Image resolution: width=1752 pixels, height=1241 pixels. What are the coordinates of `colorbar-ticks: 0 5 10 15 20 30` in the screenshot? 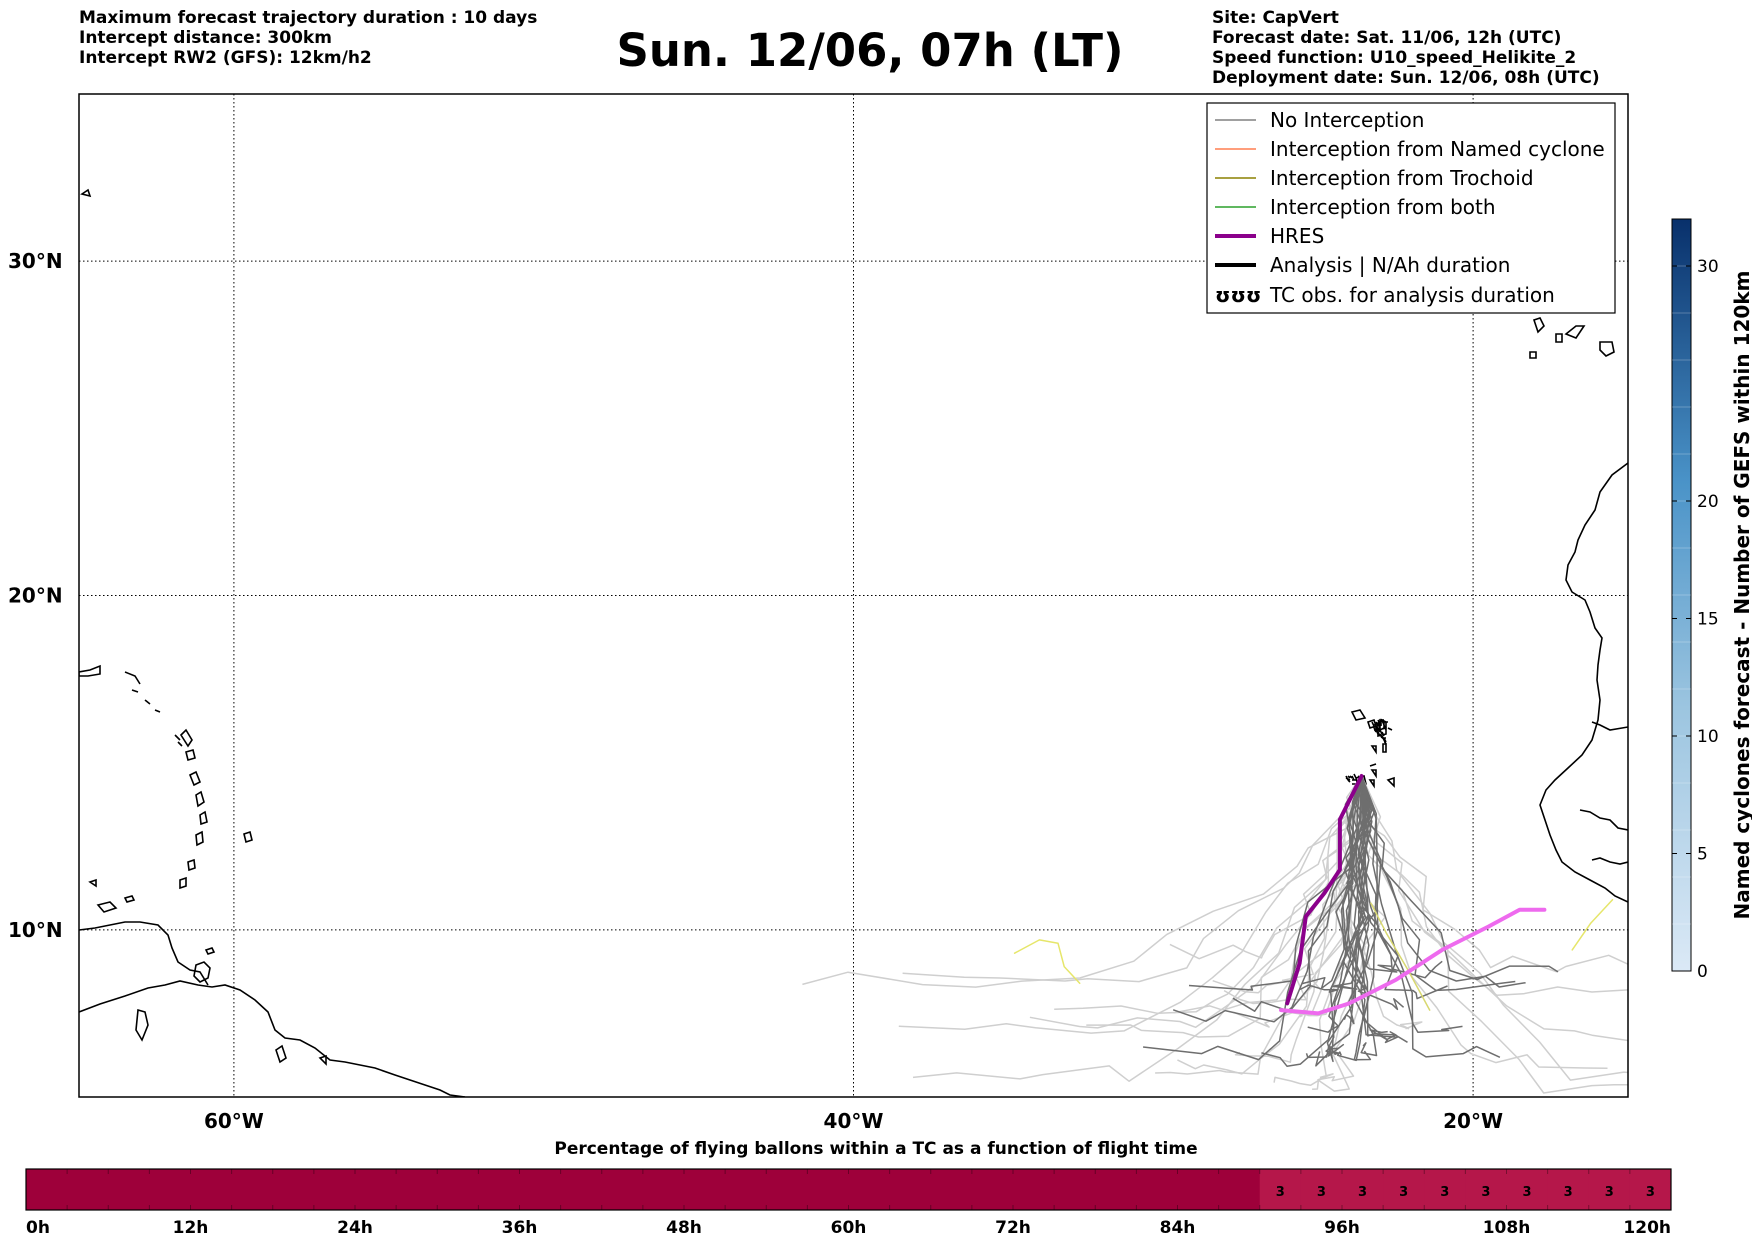 It's located at (1695, 619).